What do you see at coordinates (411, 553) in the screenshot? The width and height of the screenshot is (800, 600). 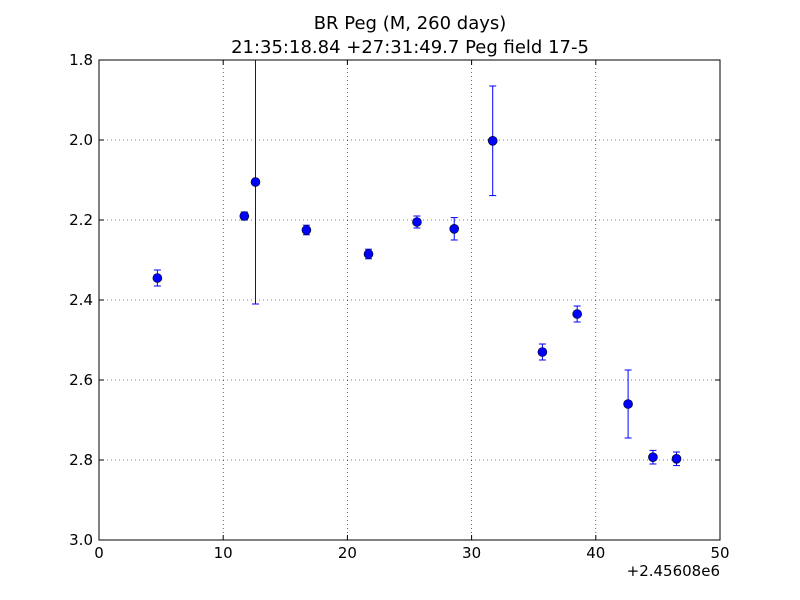 I see `x-tick-labels: 0 10 20 30 40 50` at bounding box center [411, 553].